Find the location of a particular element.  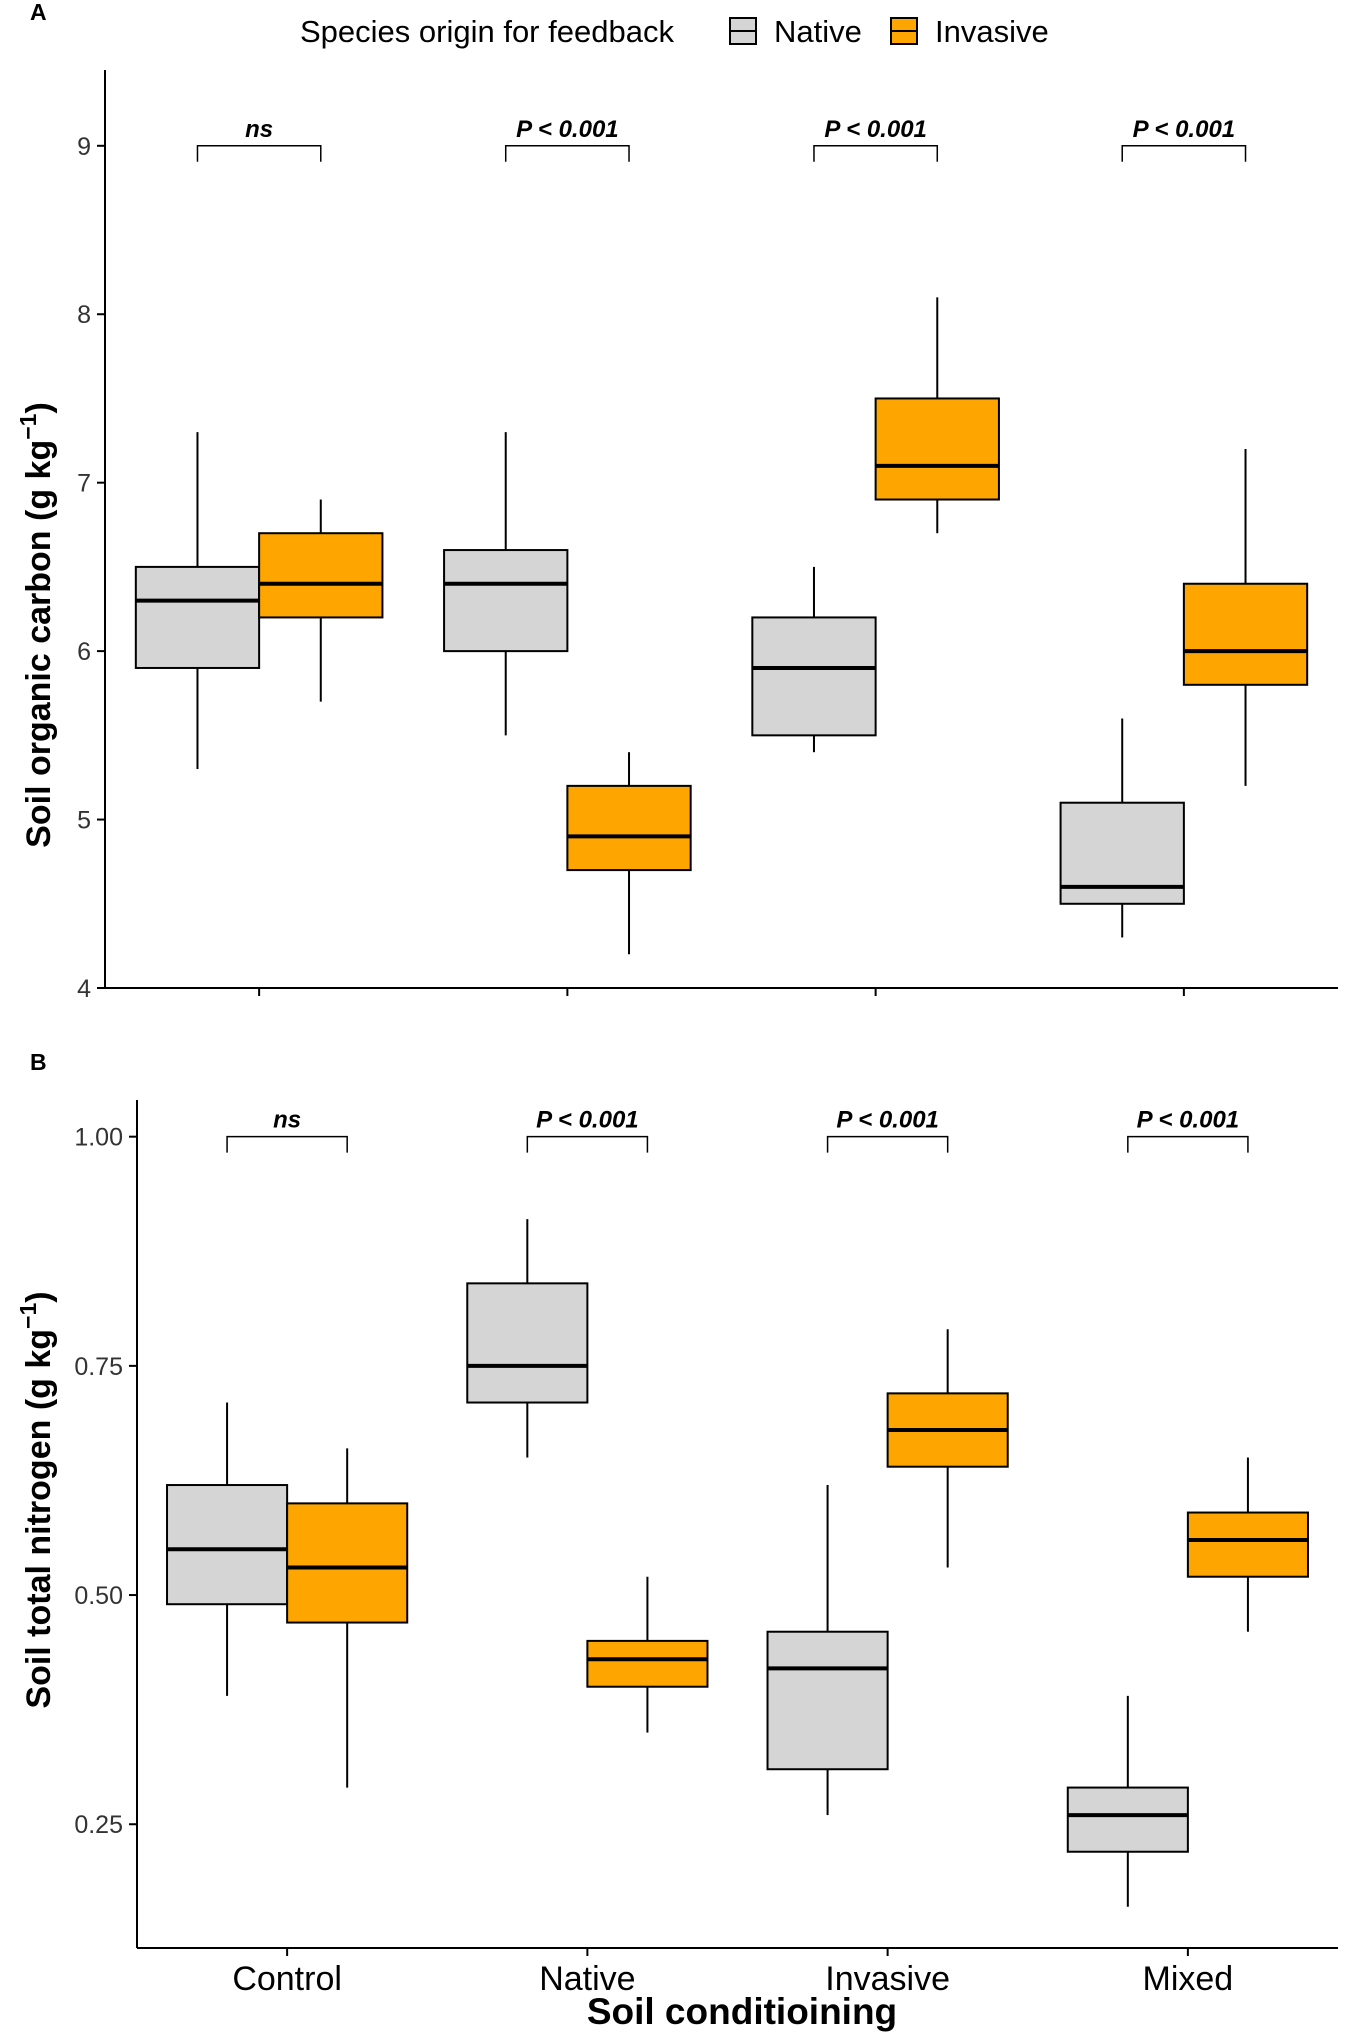

y-tick-label: 0.75 is located at coordinates (98, 1367).